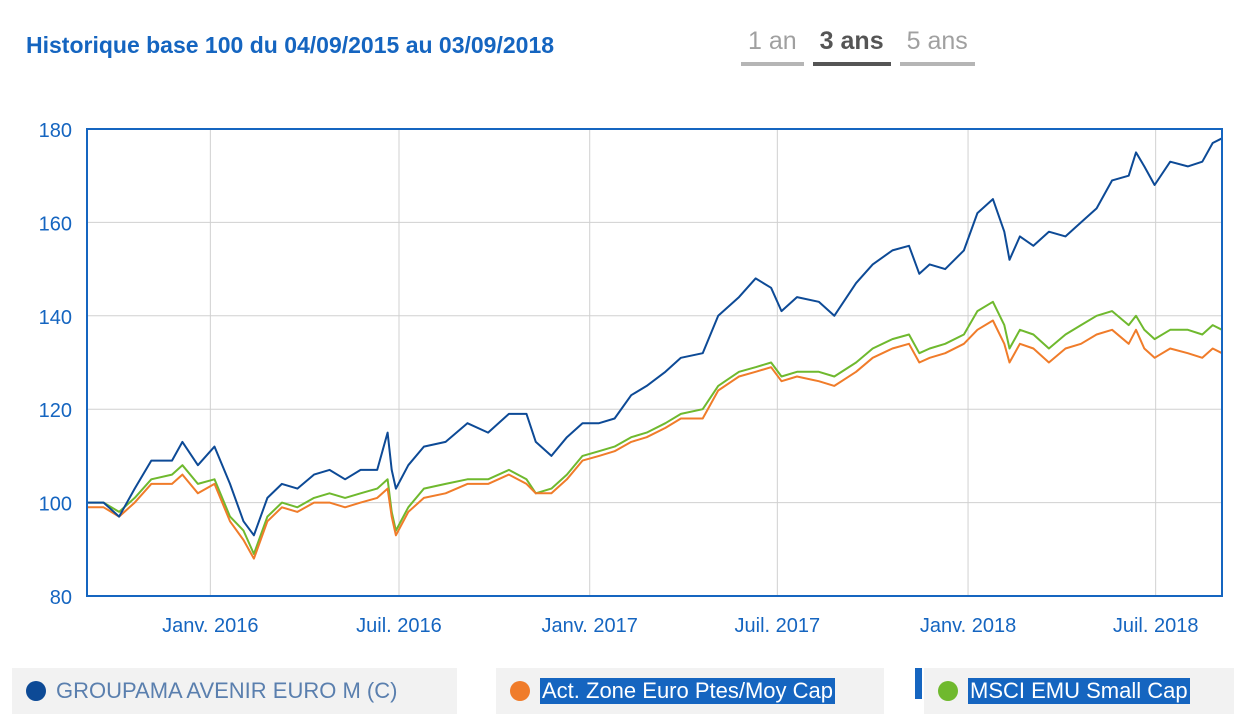 This screenshot has height=723, width=1245. What do you see at coordinates (1156, 626) in the screenshot?
I see `x-tick-label: Juil. 2018` at bounding box center [1156, 626].